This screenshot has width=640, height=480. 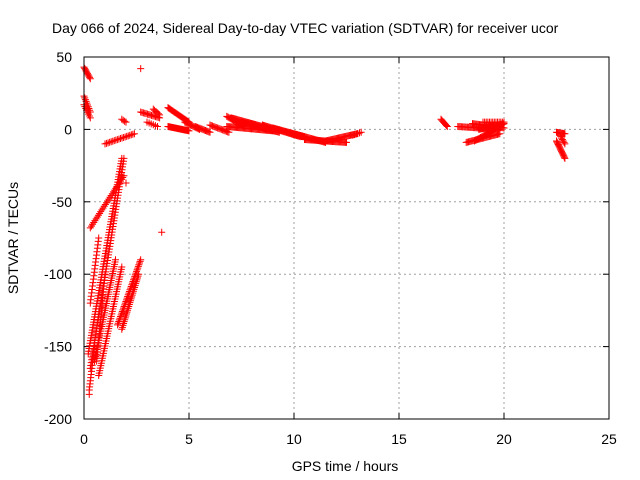 I want to click on y-tick-label: -100, so click(x=58, y=274).